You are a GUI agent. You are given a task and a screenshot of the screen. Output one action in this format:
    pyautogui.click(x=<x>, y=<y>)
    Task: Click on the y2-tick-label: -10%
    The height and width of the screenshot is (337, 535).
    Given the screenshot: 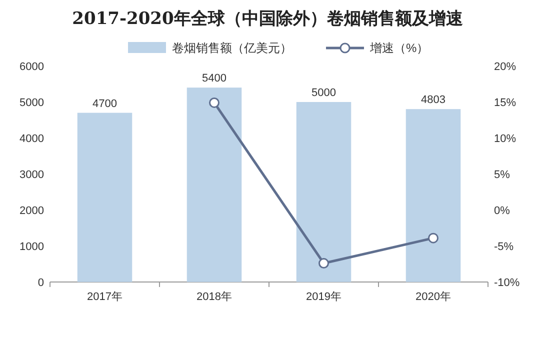 What is the action you would take?
    pyautogui.click(x=507, y=283)
    